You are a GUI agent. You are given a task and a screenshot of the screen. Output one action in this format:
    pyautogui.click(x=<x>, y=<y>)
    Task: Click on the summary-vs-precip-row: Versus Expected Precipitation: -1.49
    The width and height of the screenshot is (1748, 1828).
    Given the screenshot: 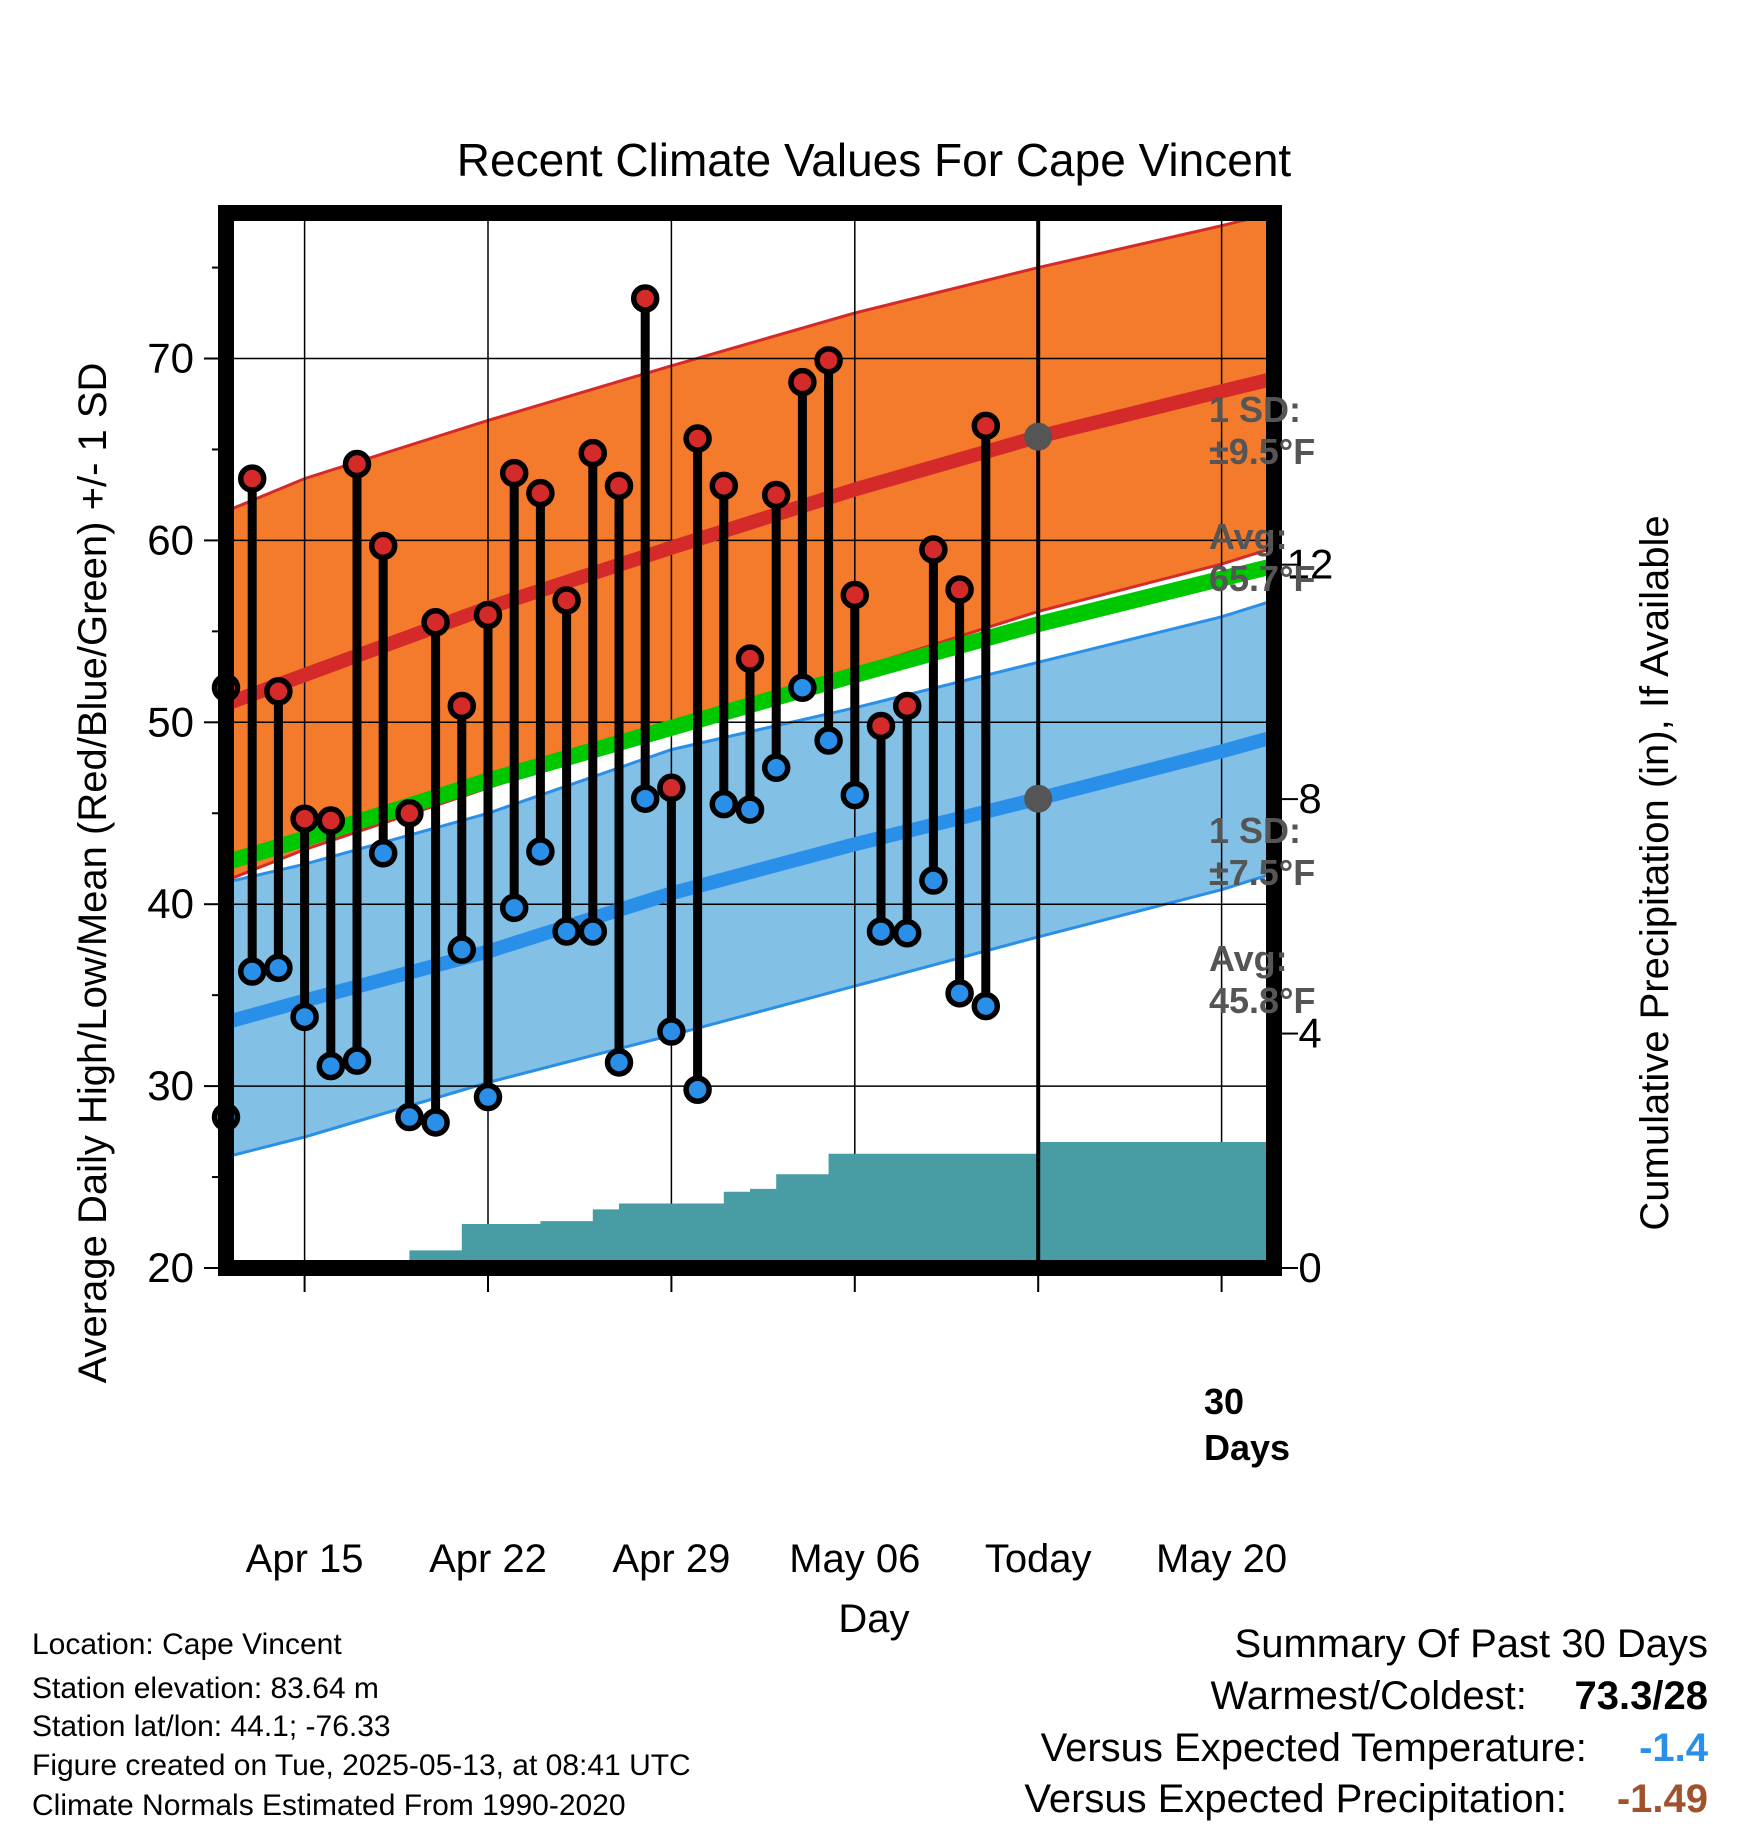 What is the action you would take?
    pyautogui.click(x=1366, y=1799)
    